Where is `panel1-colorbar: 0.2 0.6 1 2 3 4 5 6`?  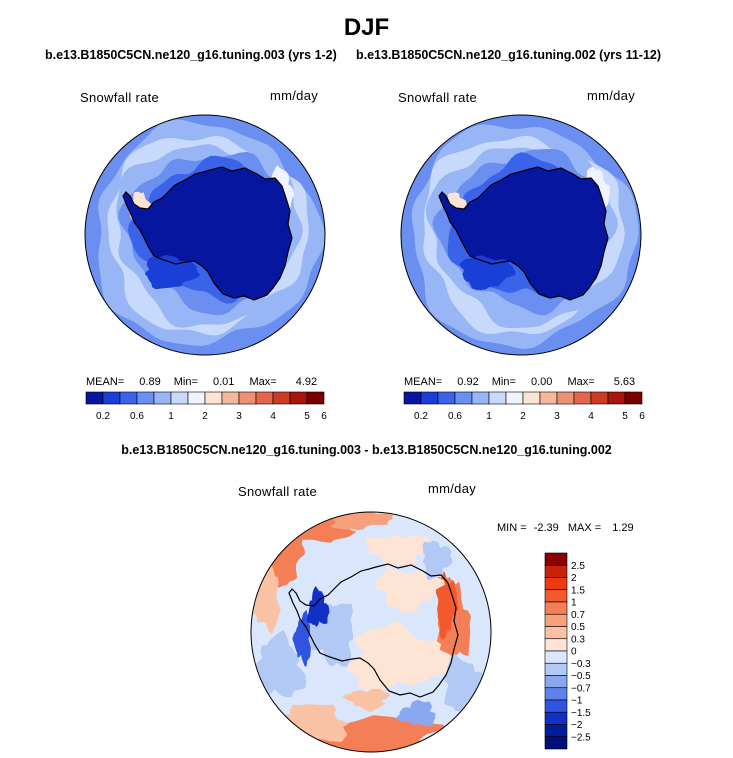
panel1-colorbar: 0.2 0.6 1 2 3 4 5 6 is located at coordinates (206, 406).